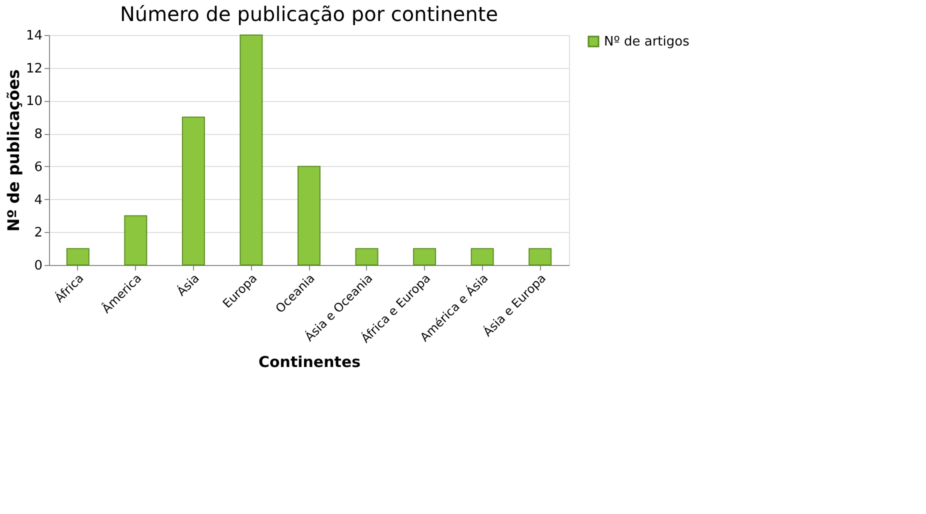 The image size is (926, 514). I want to click on chart-title: Número de publicação por continente, so click(309, 14).